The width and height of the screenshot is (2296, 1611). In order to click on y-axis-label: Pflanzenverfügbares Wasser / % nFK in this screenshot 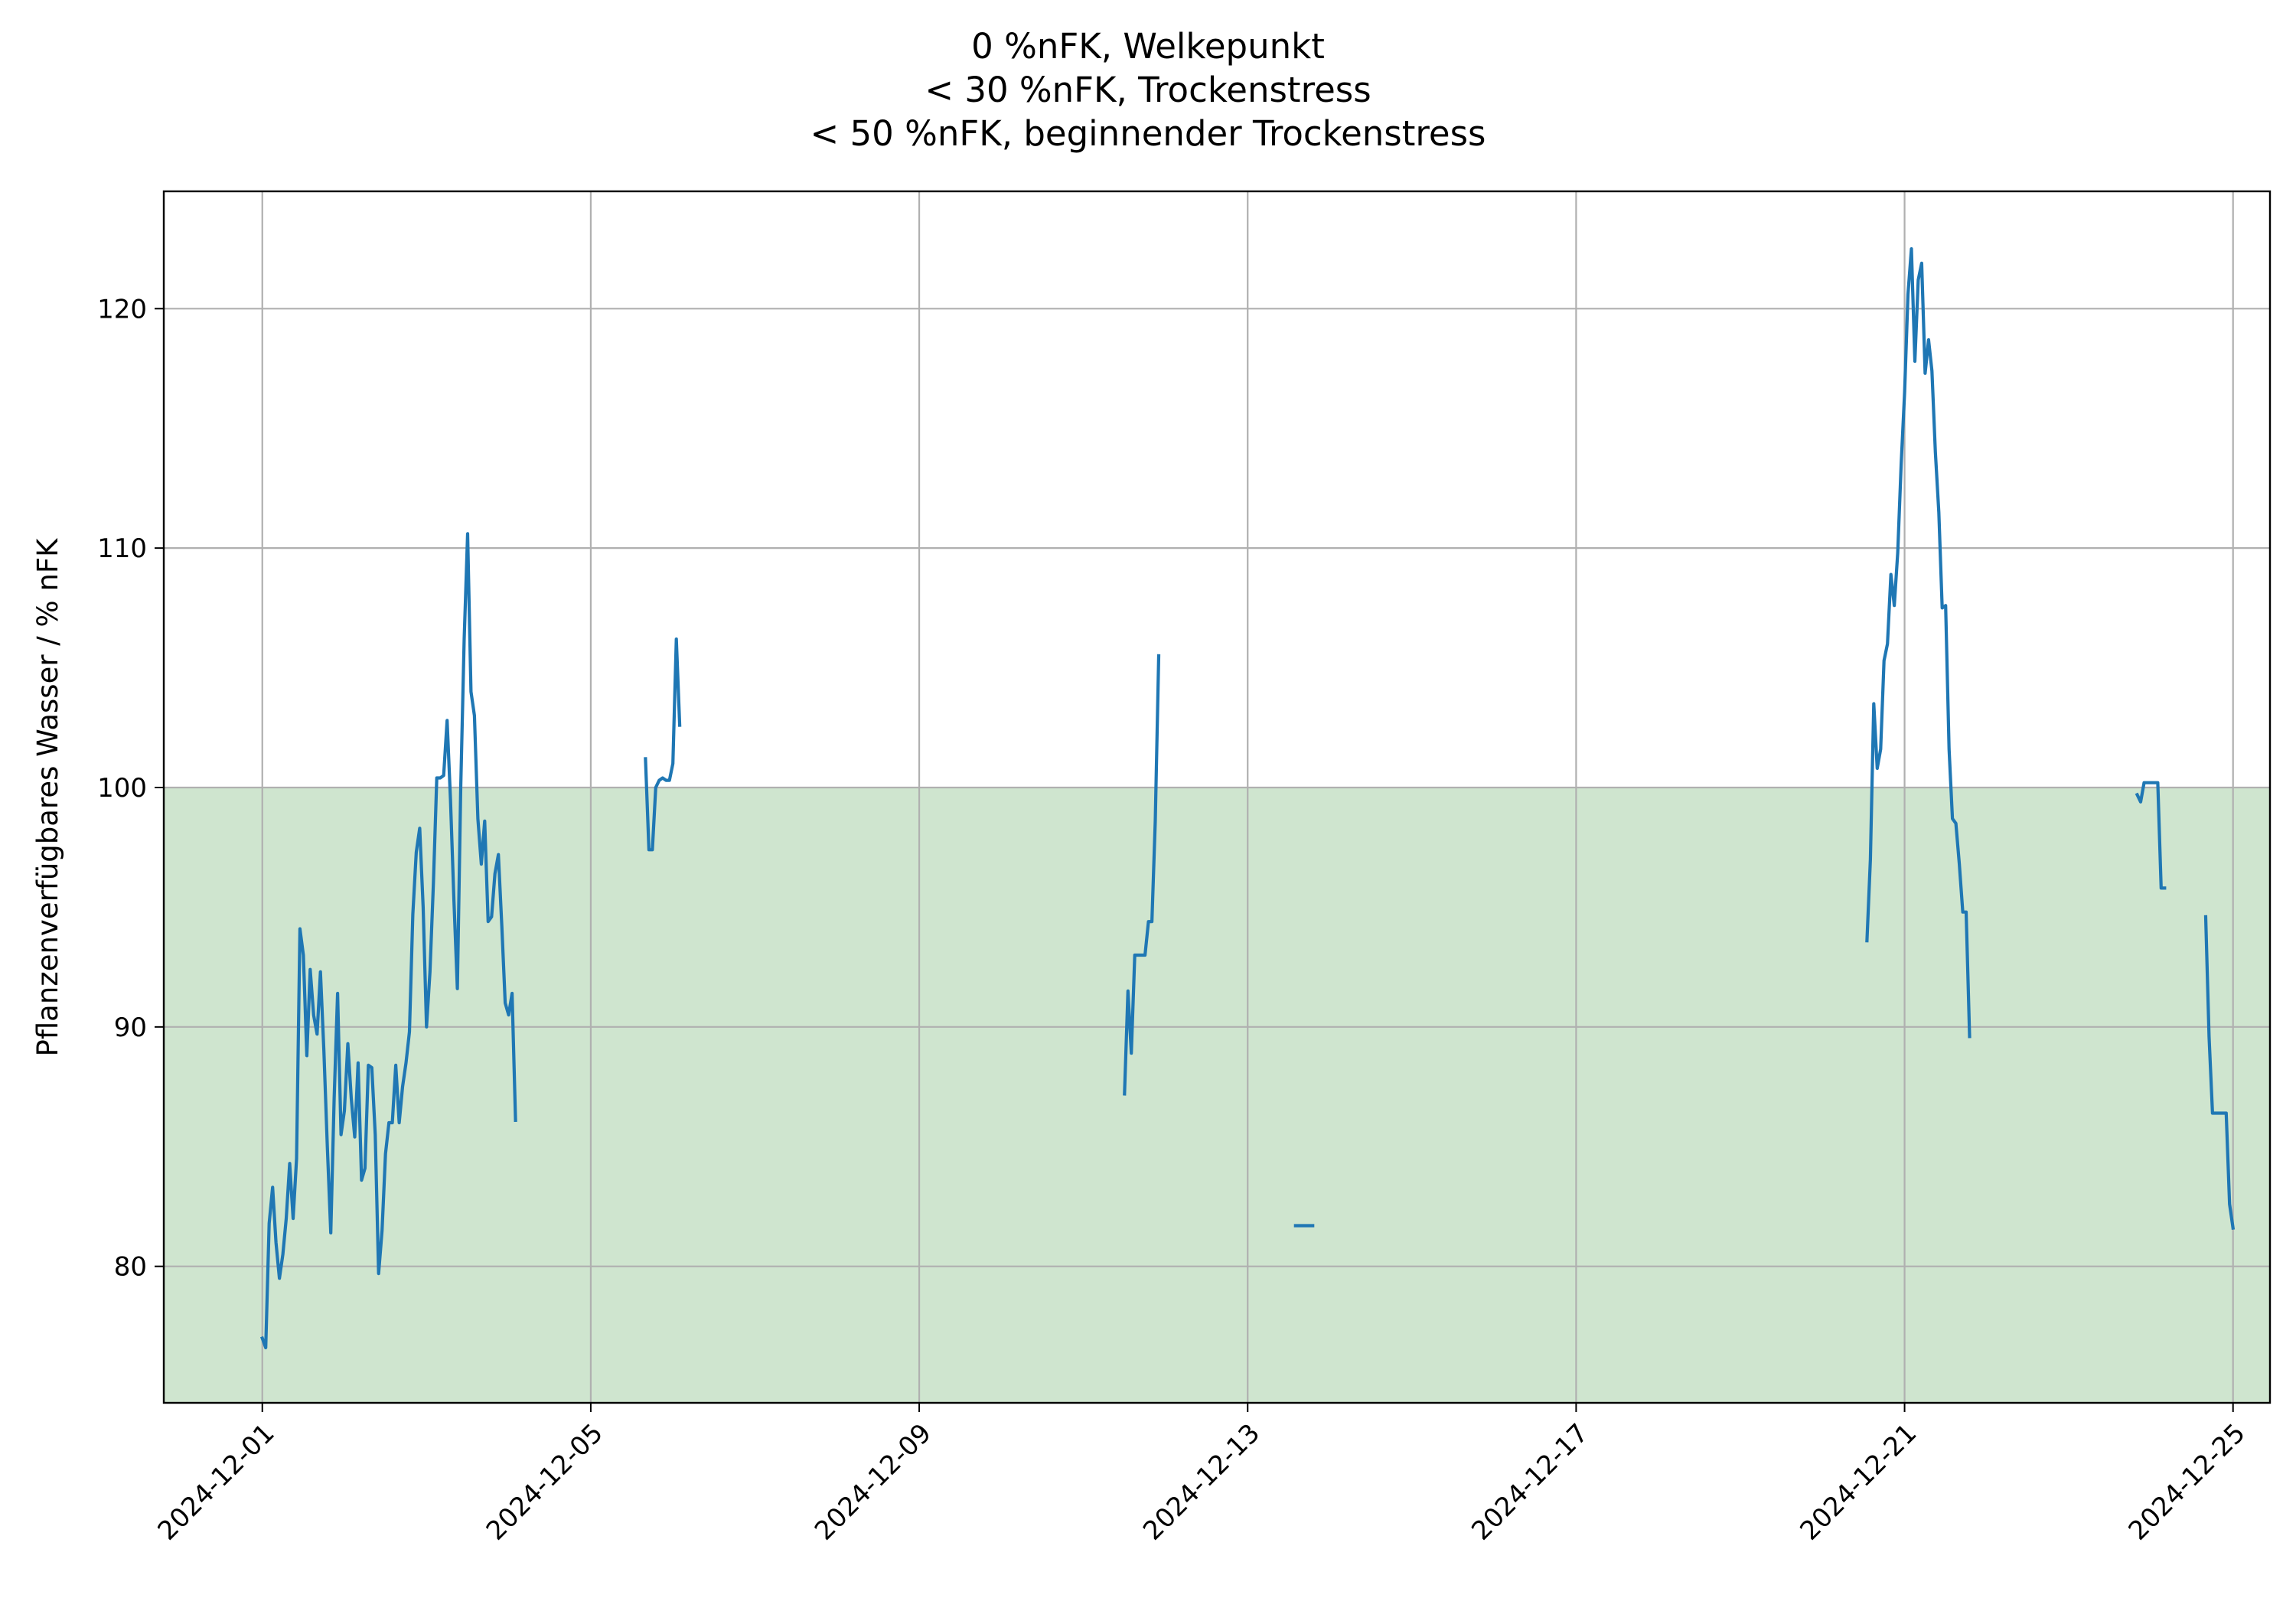, I will do `click(47, 797)`.